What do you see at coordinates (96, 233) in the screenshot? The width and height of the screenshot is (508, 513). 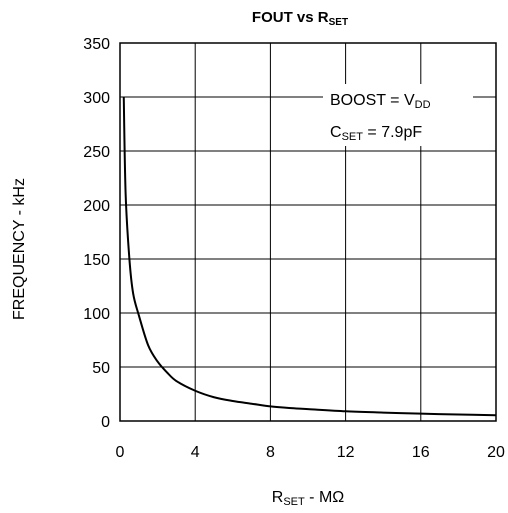 I see `y-tick-labels: 0 50 100 150 200 250 300 350` at bounding box center [96, 233].